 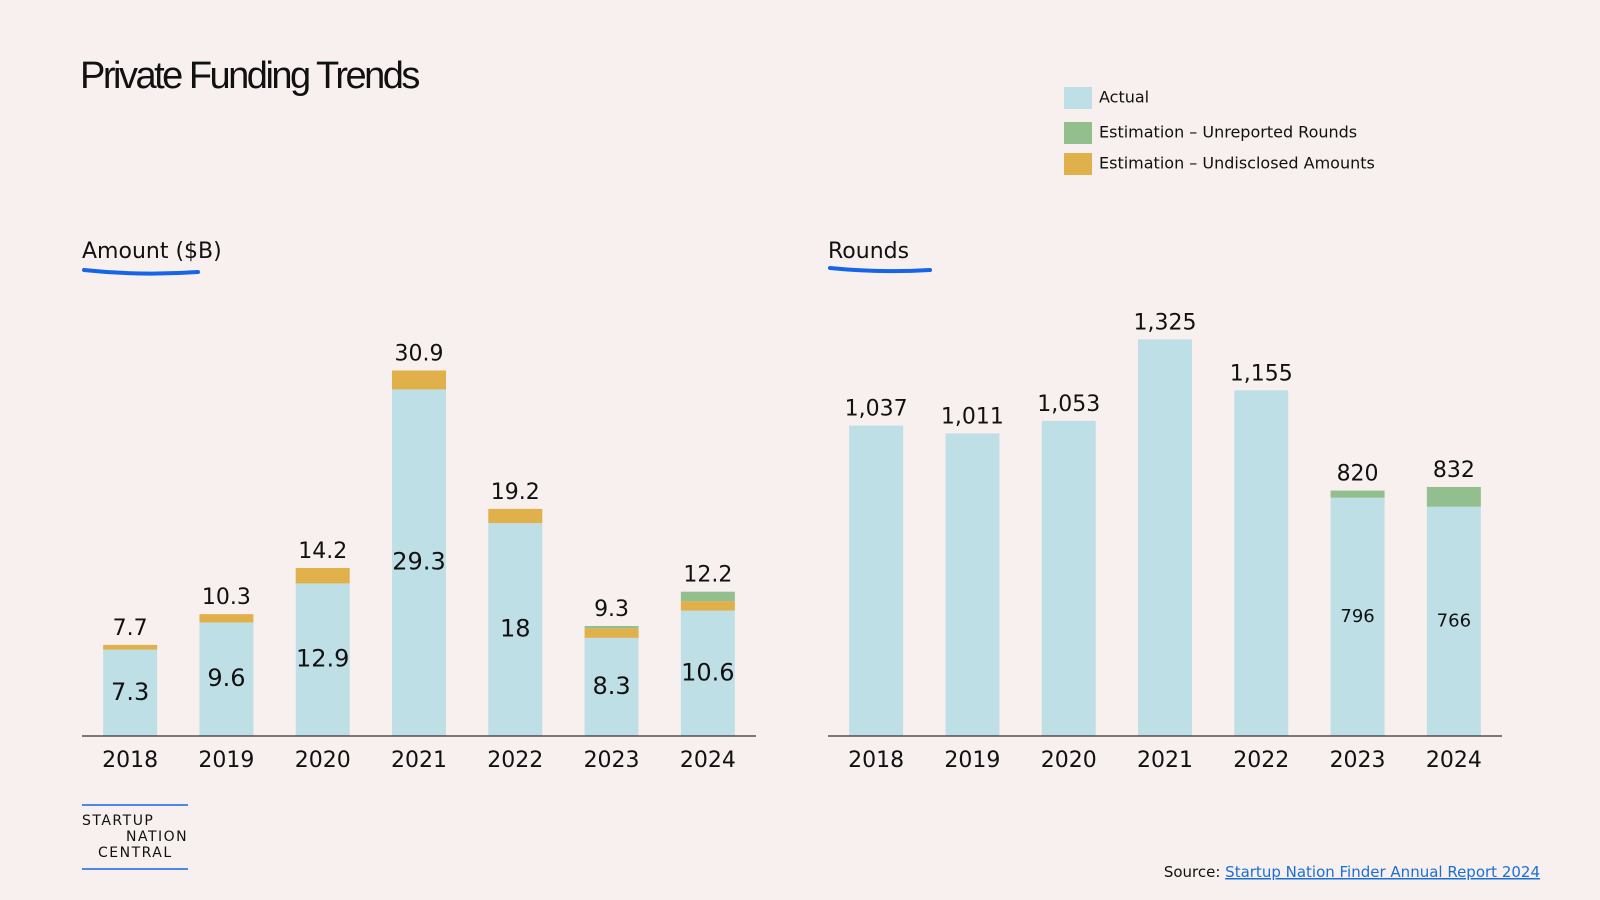 I want to click on chart-title: Rounds, so click(x=868, y=251).